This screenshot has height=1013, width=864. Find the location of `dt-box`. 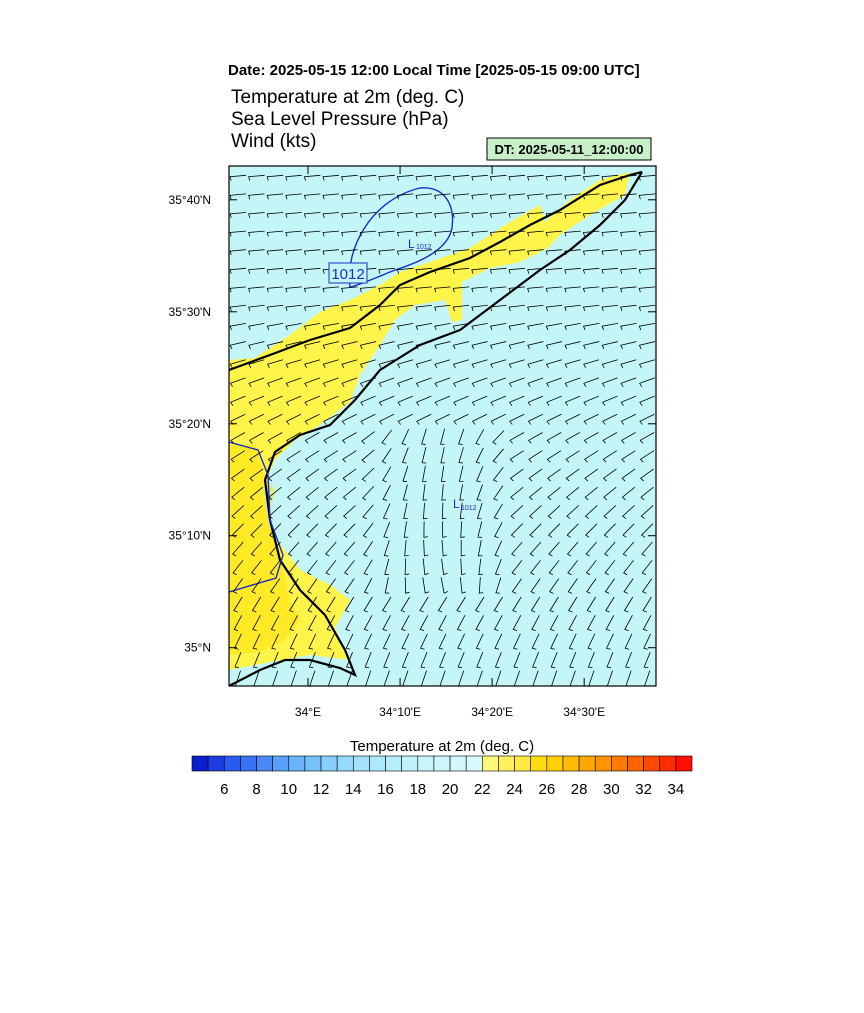

dt-box is located at coordinates (569, 149).